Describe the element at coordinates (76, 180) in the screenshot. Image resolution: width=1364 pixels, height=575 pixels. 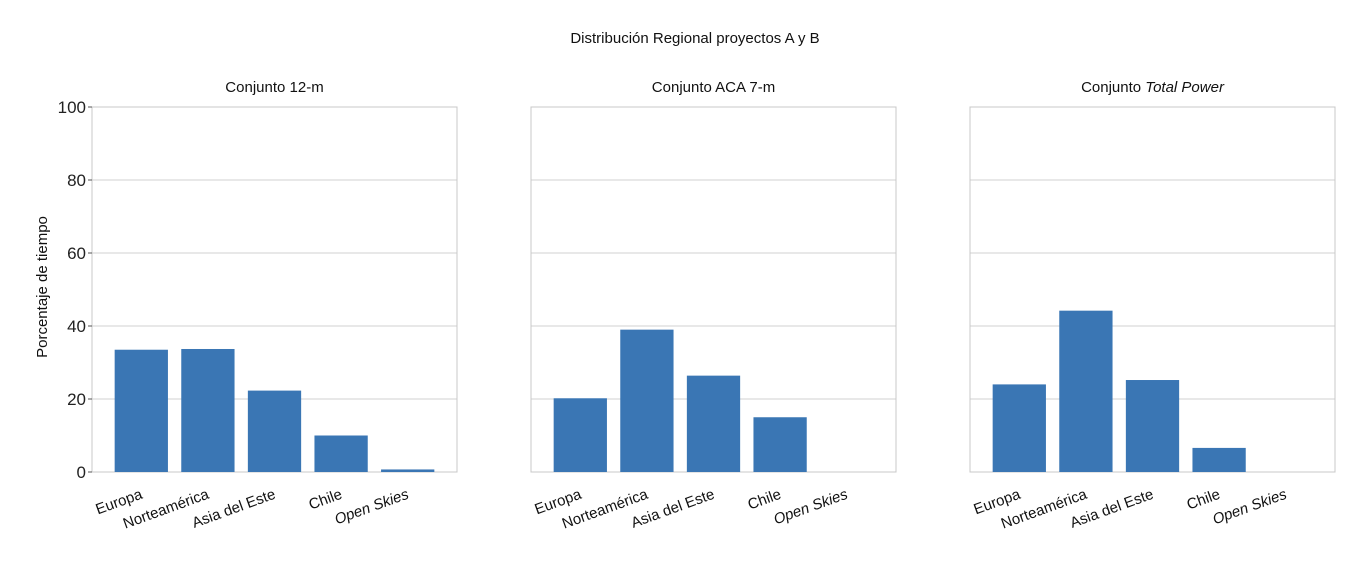
I see `y-tick-label: 80` at that location.